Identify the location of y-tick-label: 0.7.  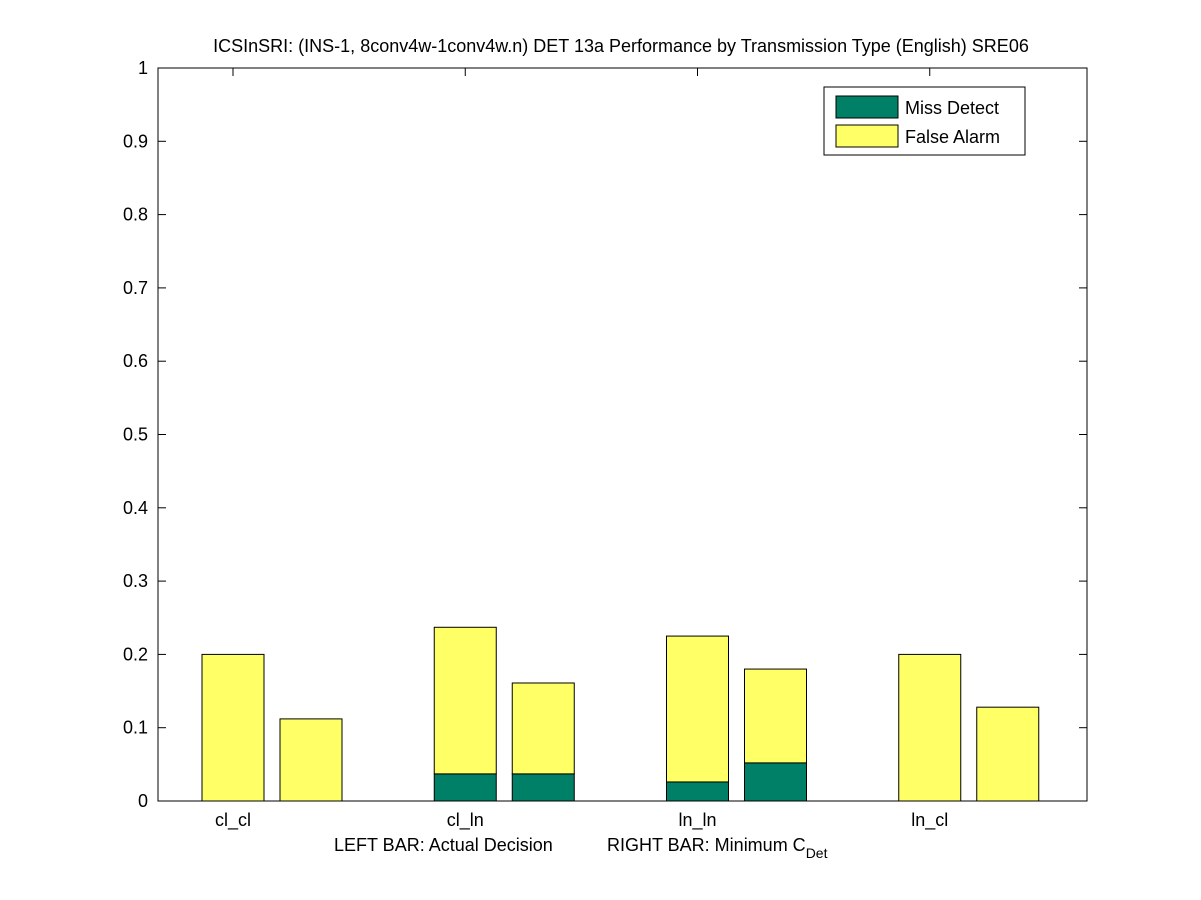
(135, 288).